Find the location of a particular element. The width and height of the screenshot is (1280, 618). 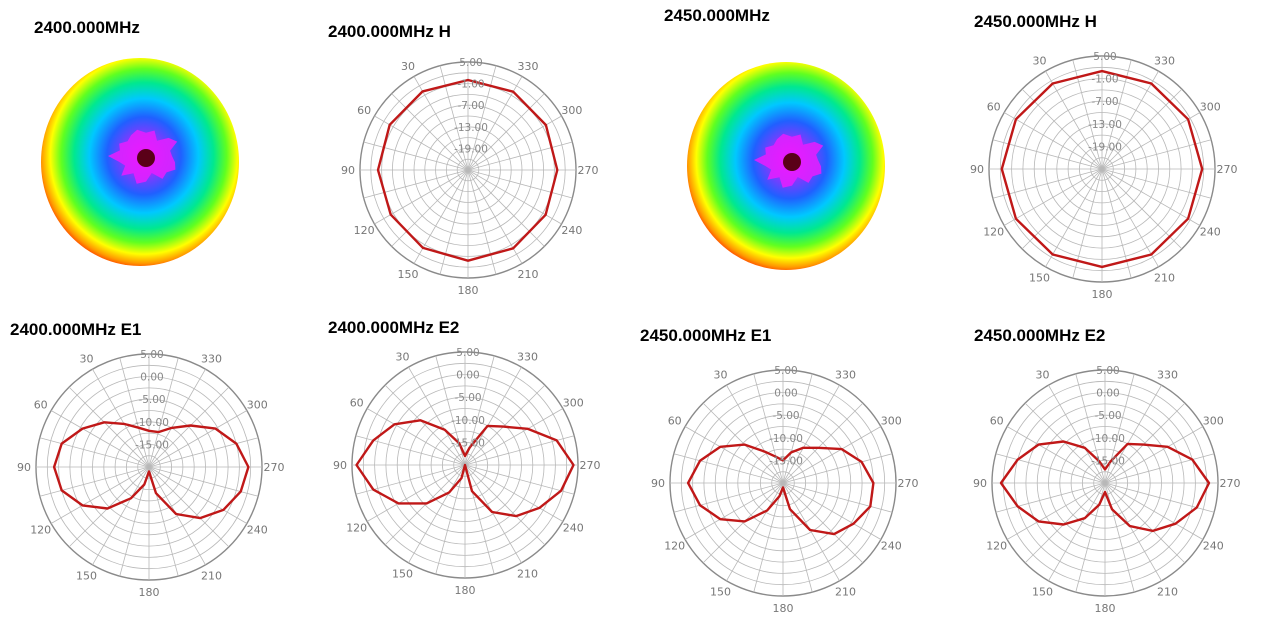

radiation-3d-panel: 2400.000MHz is located at coordinates (140, 150).